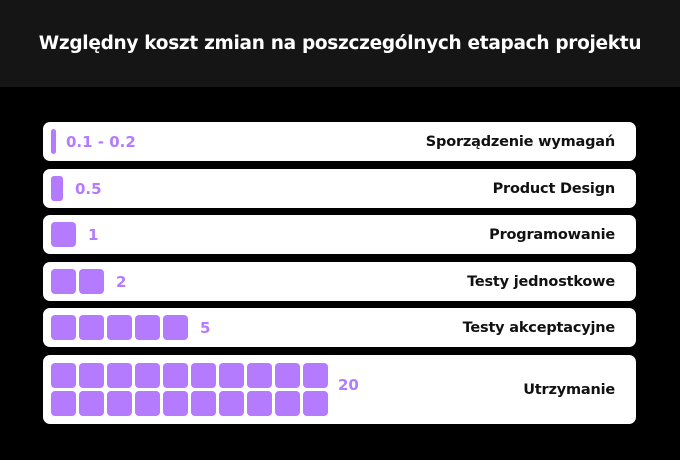 The height and width of the screenshot is (460, 680). What do you see at coordinates (339, 188) in the screenshot?
I see `chart-row-product-design: 0.5 Product Design` at bounding box center [339, 188].